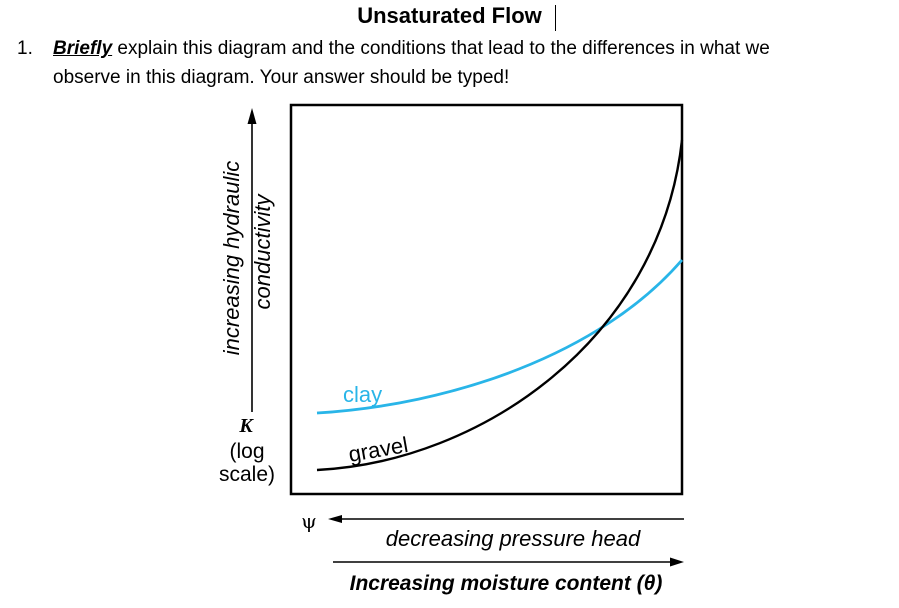  What do you see at coordinates (362, 394) in the screenshot?
I see `clay-label: clay` at bounding box center [362, 394].